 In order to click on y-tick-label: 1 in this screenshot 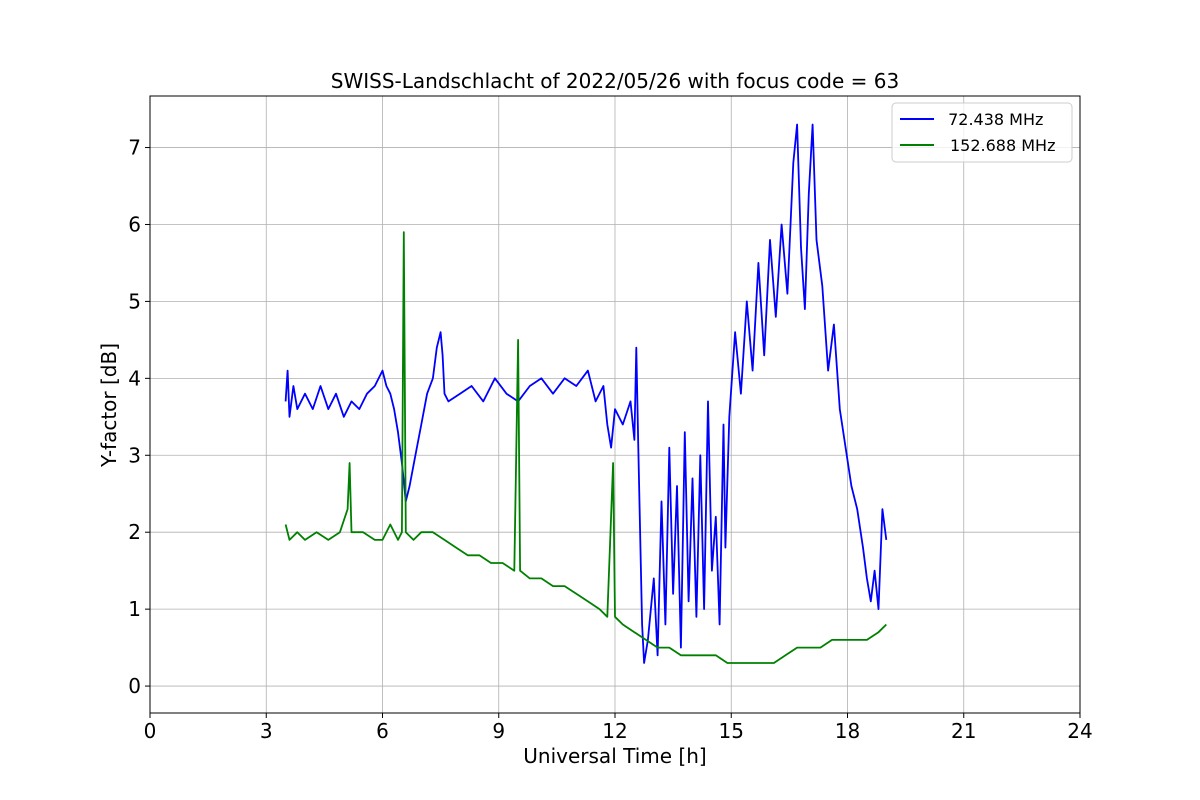, I will do `click(134, 609)`.